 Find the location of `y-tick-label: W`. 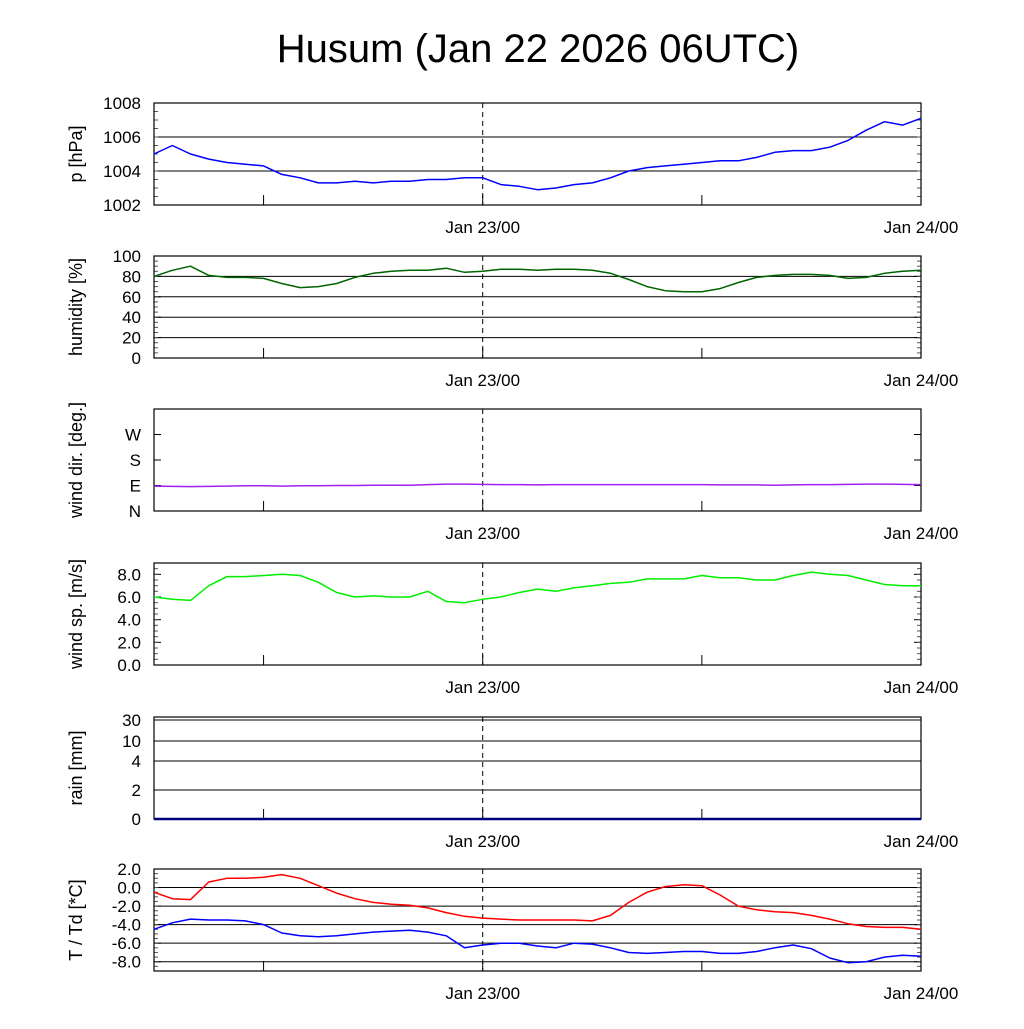

y-tick-label: W is located at coordinates (133, 435).